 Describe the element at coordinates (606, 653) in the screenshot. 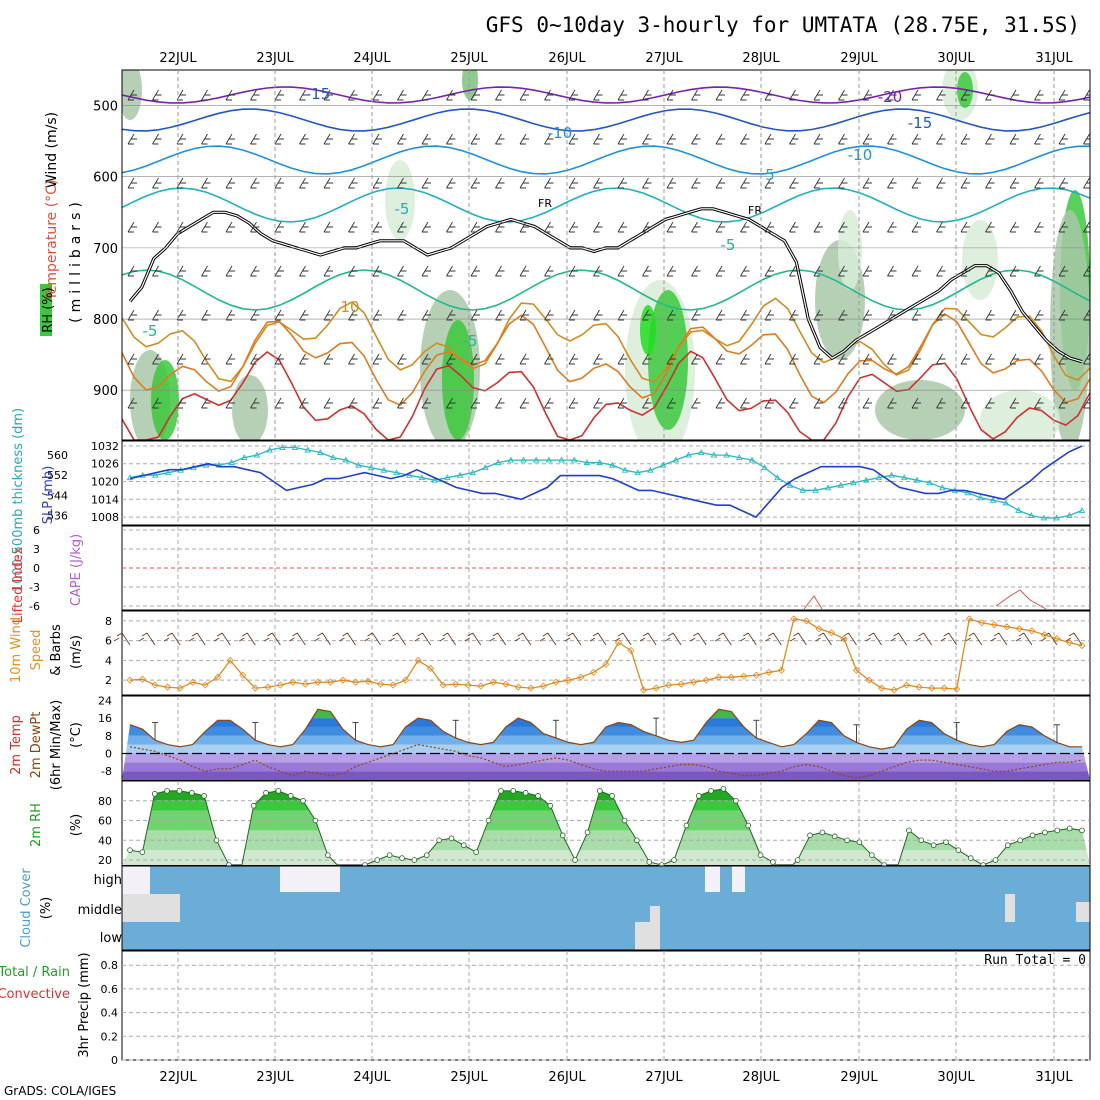

I see `wind10m-frame` at that location.